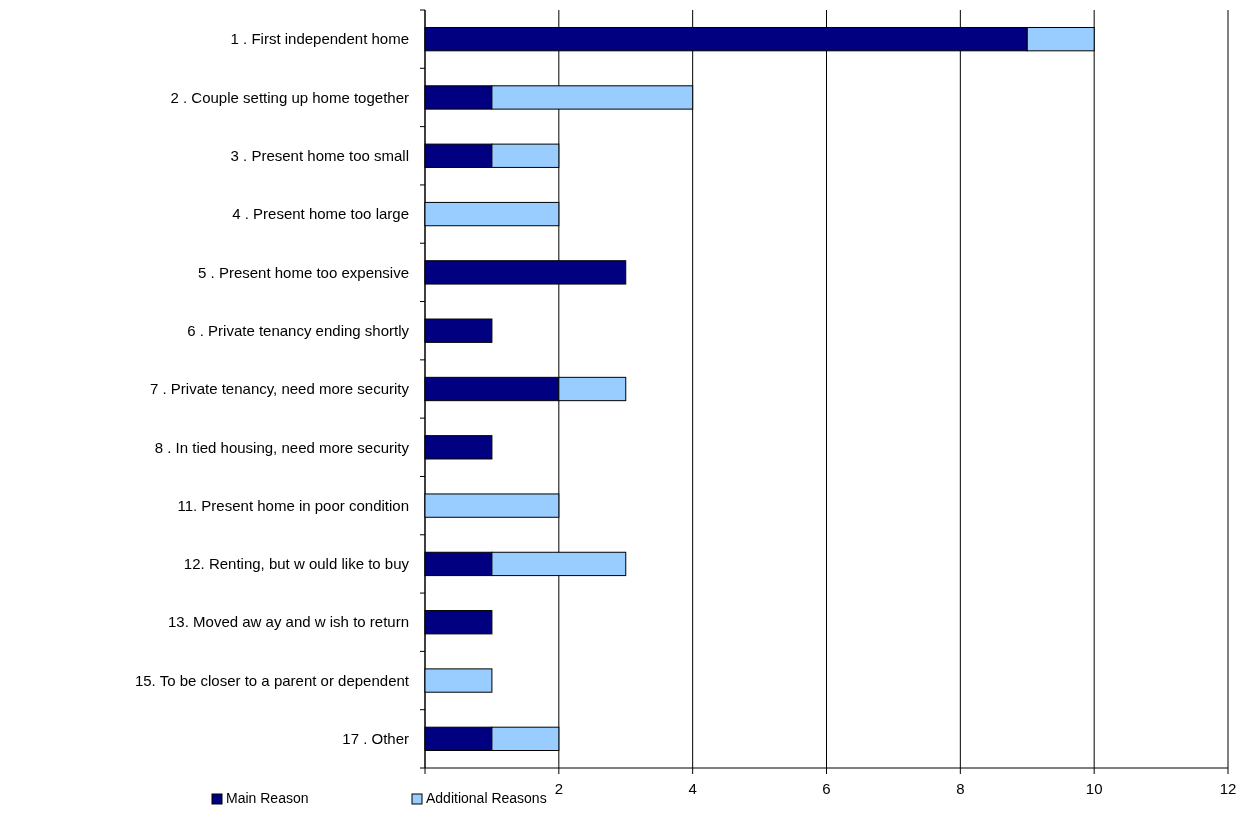 The width and height of the screenshot is (1250, 818). Describe the element at coordinates (267, 798) in the screenshot. I see `legend-label: Main Reason` at that location.